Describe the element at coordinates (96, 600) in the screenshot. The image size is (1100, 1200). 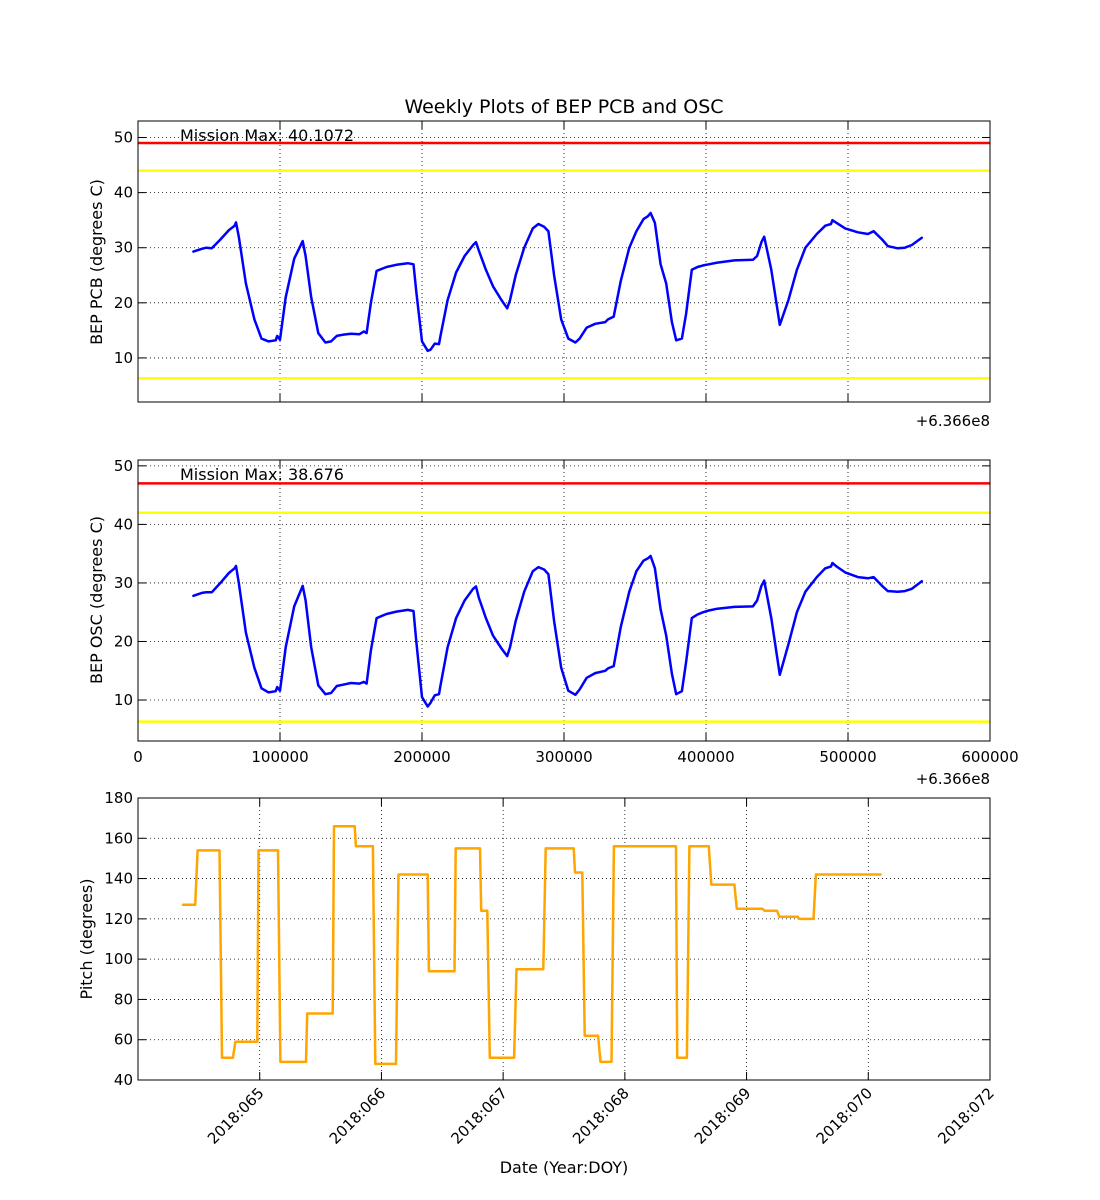
I see `y-axis-label: BEP OSC (degrees C)` at that location.